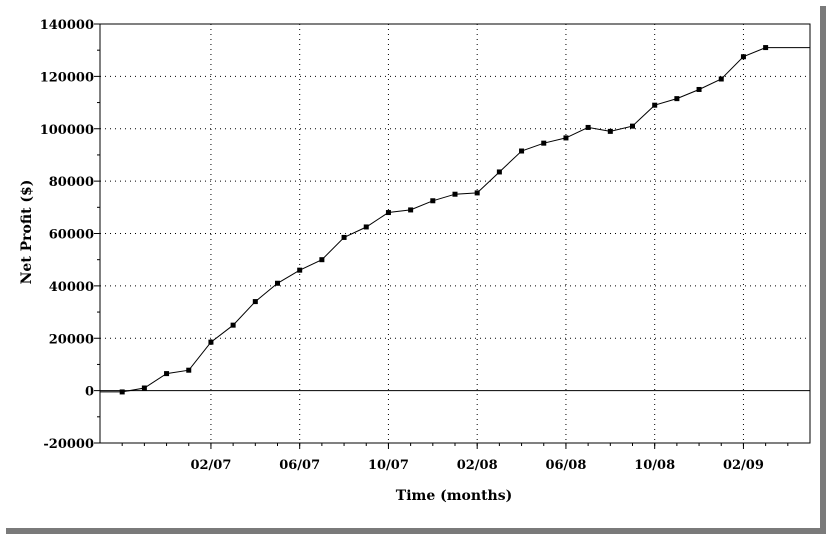 This screenshot has width=833, height=541. I want to click on x-tick-label: 06/07, so click(299, 465).